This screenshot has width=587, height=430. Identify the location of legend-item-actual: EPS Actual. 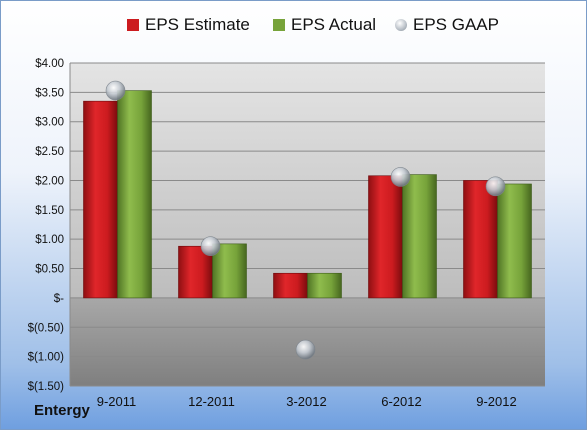
(324, 25).